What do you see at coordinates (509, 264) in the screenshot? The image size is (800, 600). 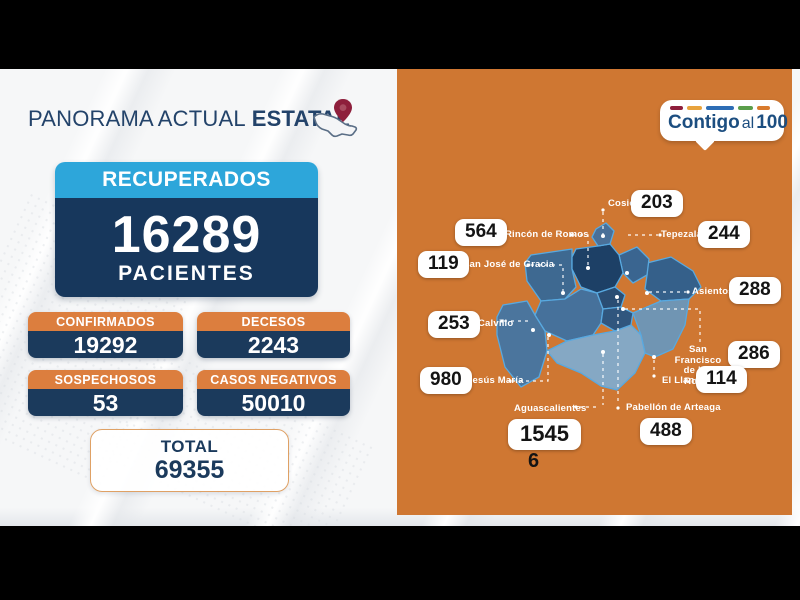 I see `map-label-sanjose: San José de Gracia` at bounding box center [509, 264].